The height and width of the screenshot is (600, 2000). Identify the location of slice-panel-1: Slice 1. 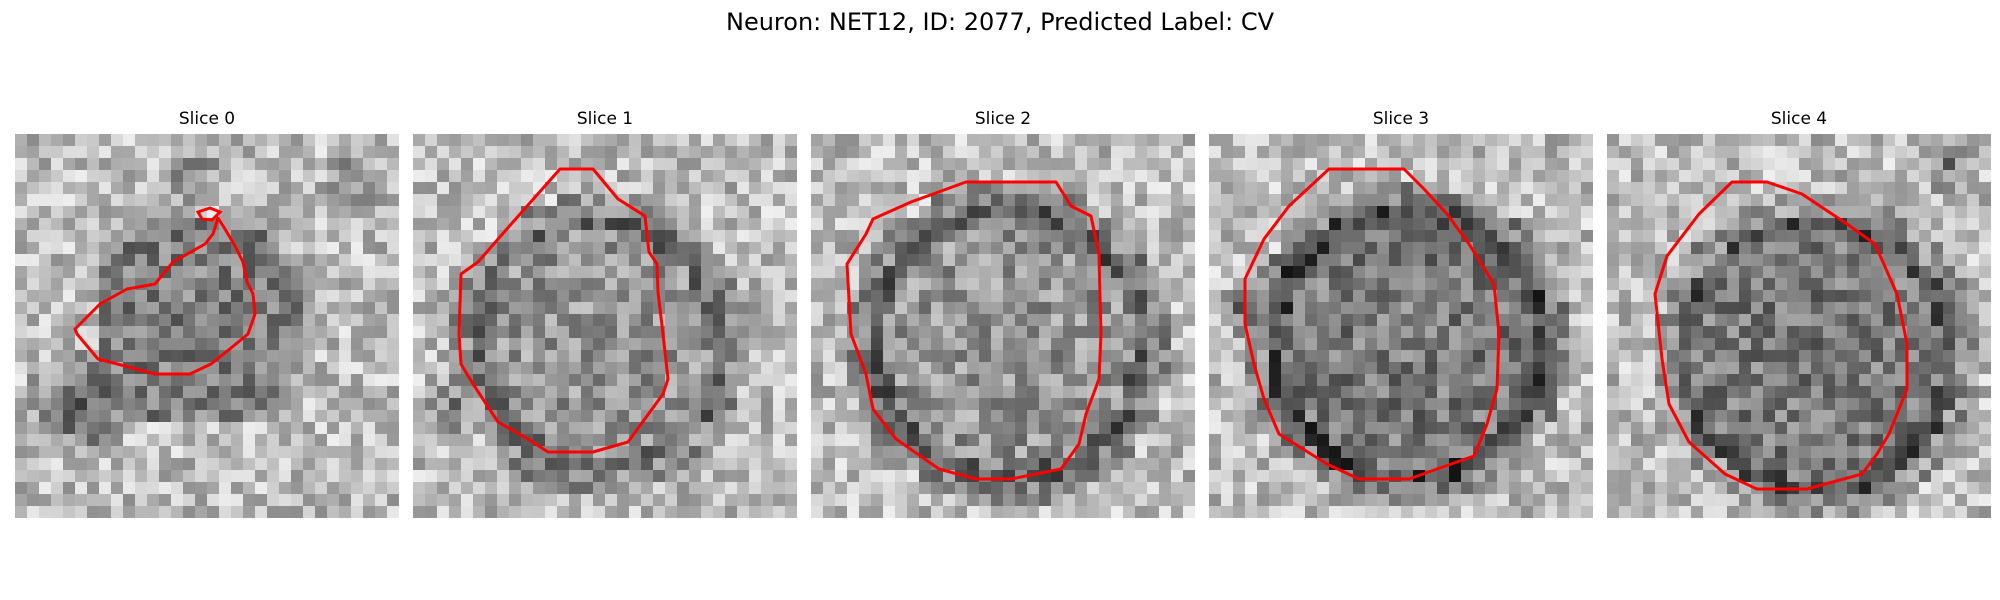
(605, 315).